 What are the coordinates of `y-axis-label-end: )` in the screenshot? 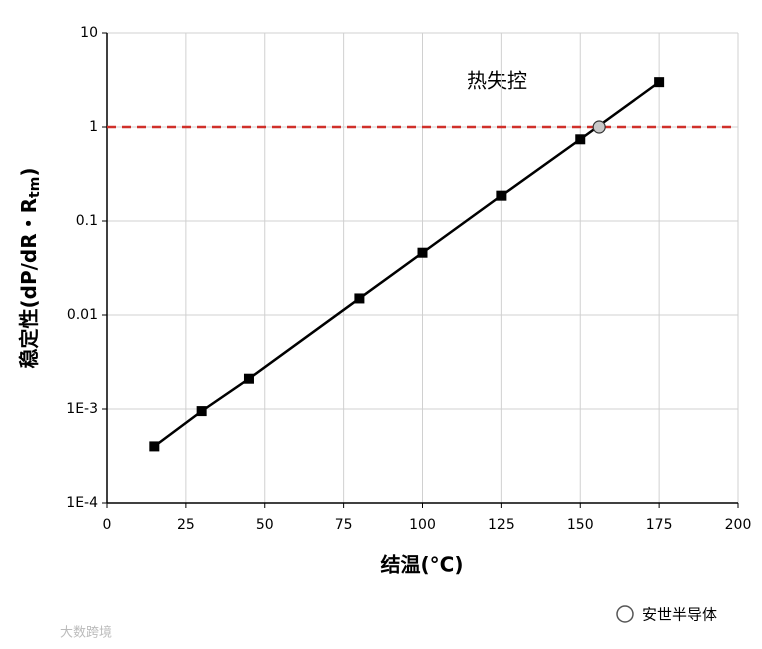 It's located at (29, 172).